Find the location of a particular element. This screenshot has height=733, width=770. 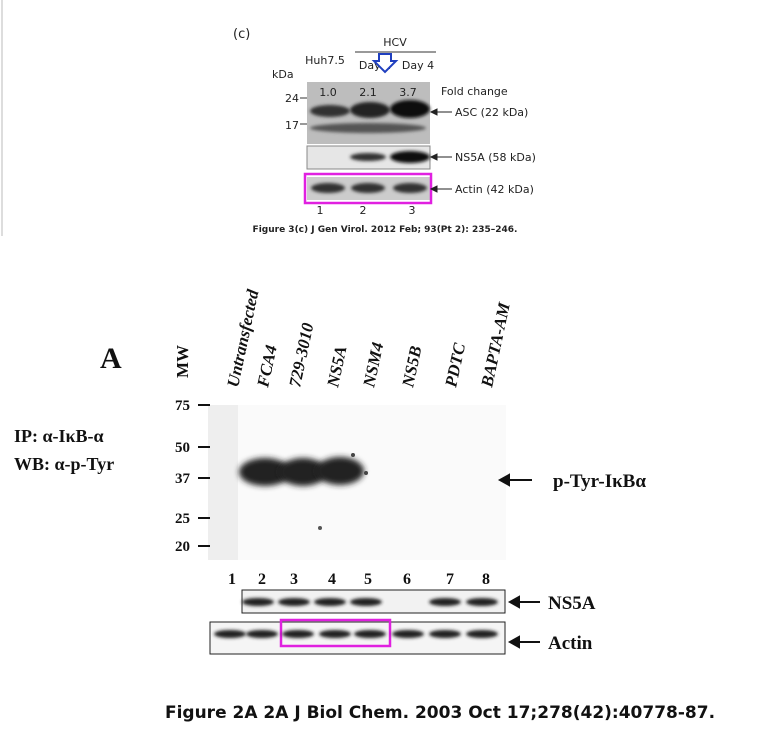

lane-label: NS5B is located at coordinates (411, 367).